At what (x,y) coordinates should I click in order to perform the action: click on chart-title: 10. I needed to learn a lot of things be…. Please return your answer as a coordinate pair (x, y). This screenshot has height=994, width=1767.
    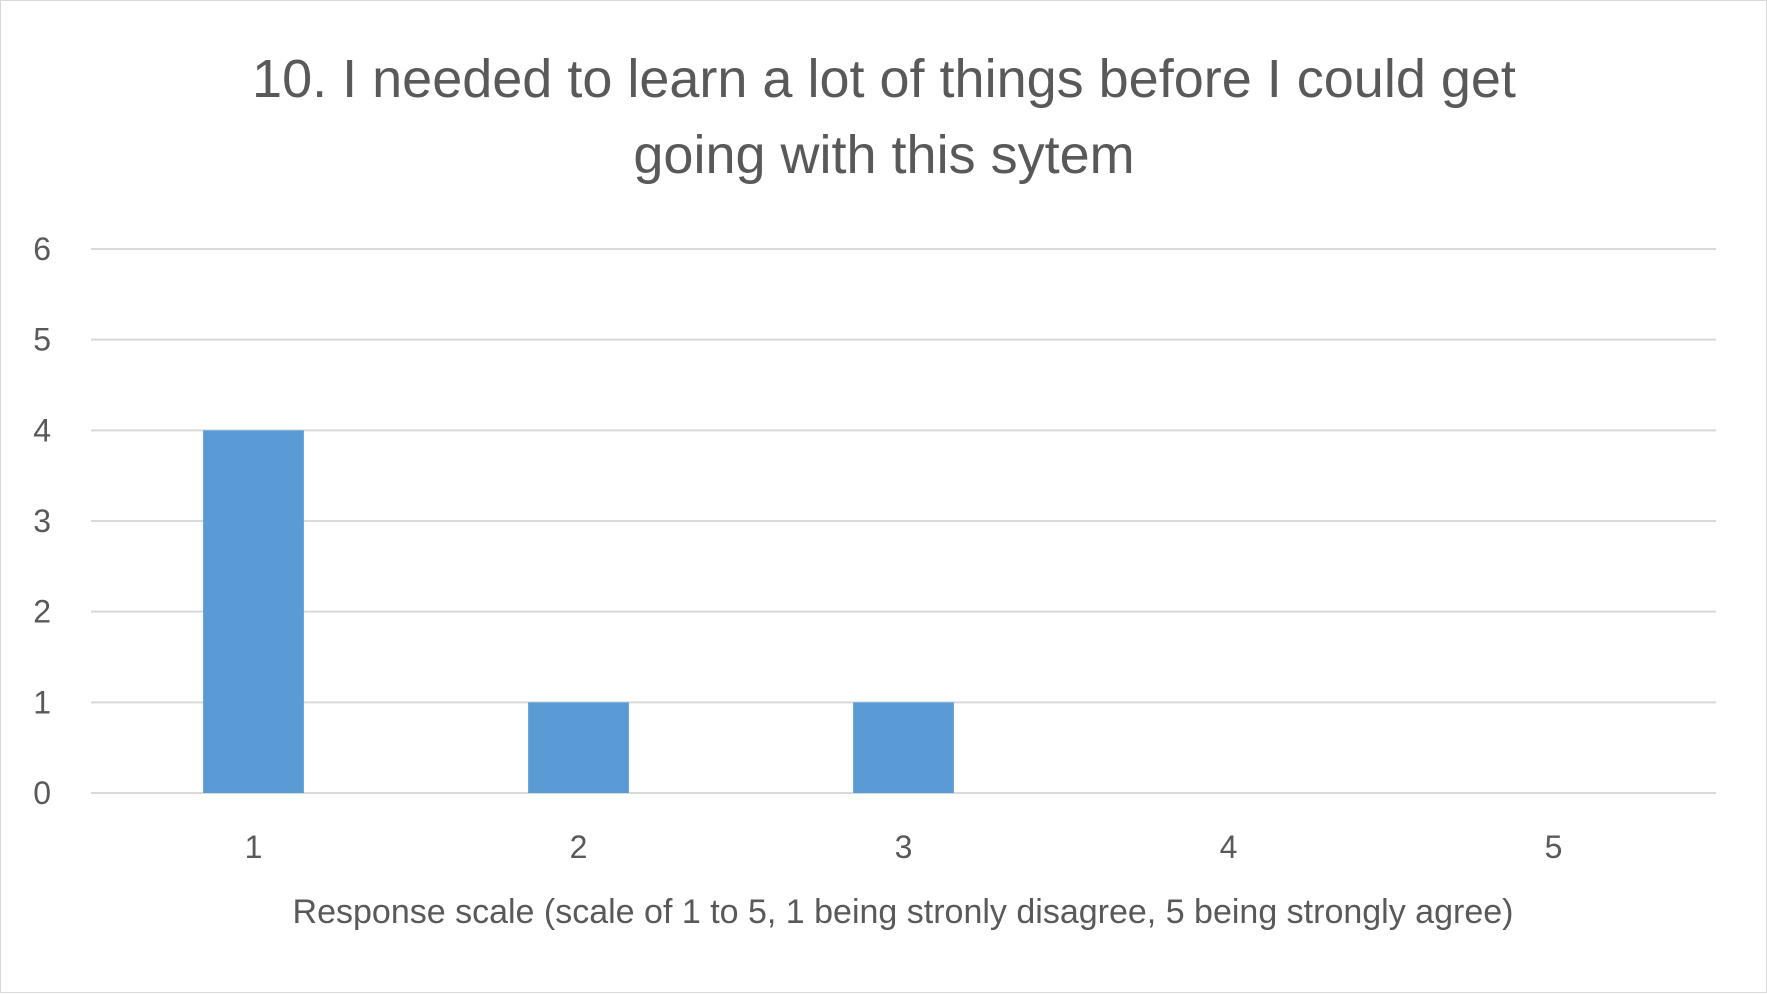
    Looking at the image, I should click on (884, 117).